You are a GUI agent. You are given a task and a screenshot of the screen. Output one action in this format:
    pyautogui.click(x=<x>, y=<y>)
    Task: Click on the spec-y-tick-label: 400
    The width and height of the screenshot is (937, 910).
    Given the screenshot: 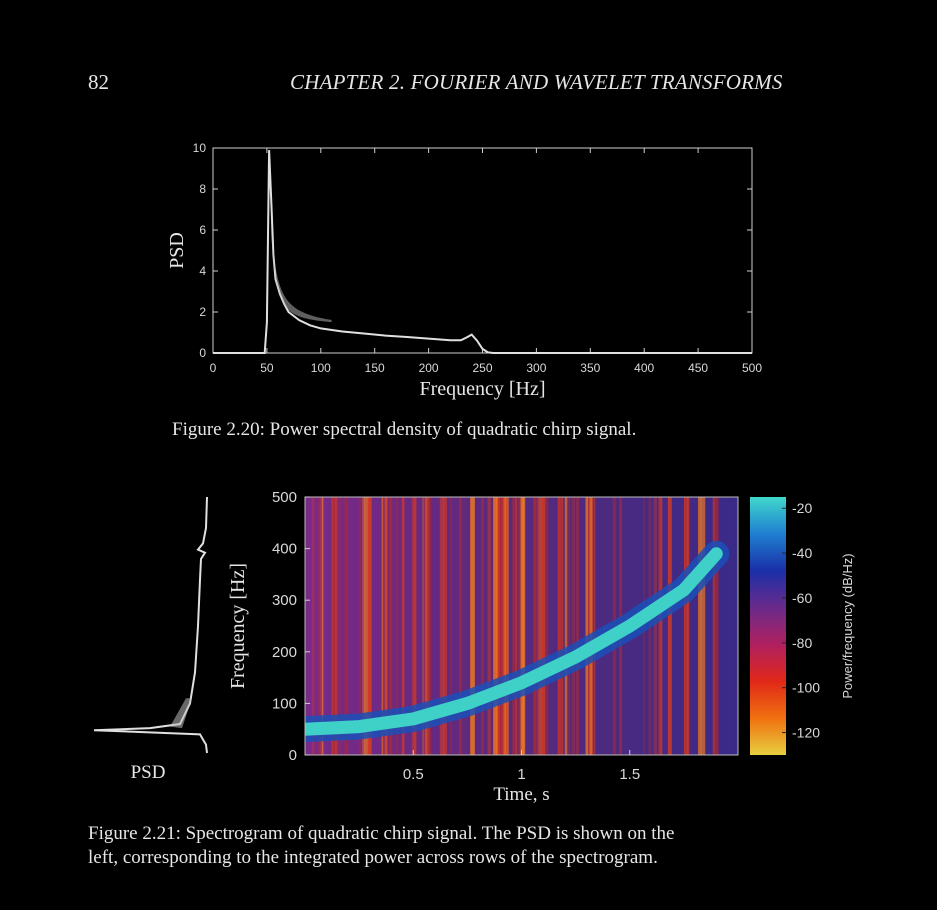 What is the action you would take?
    pyautogui.click(x=284, y=549)
    